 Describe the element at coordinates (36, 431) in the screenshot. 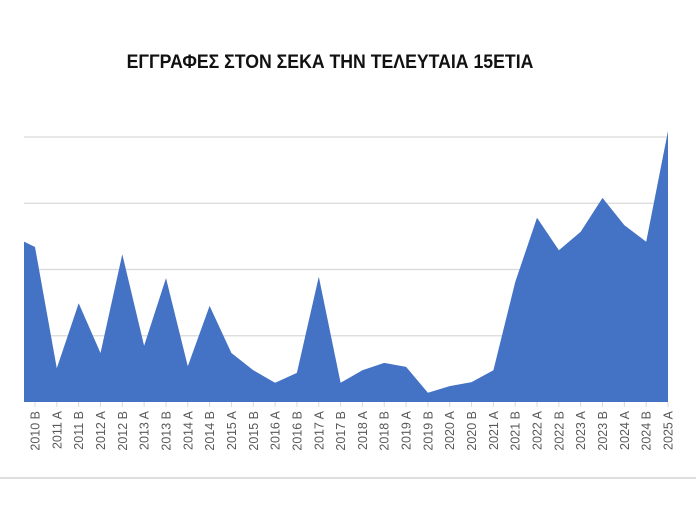

I see `x-tick-label: 2010 B` at that location.